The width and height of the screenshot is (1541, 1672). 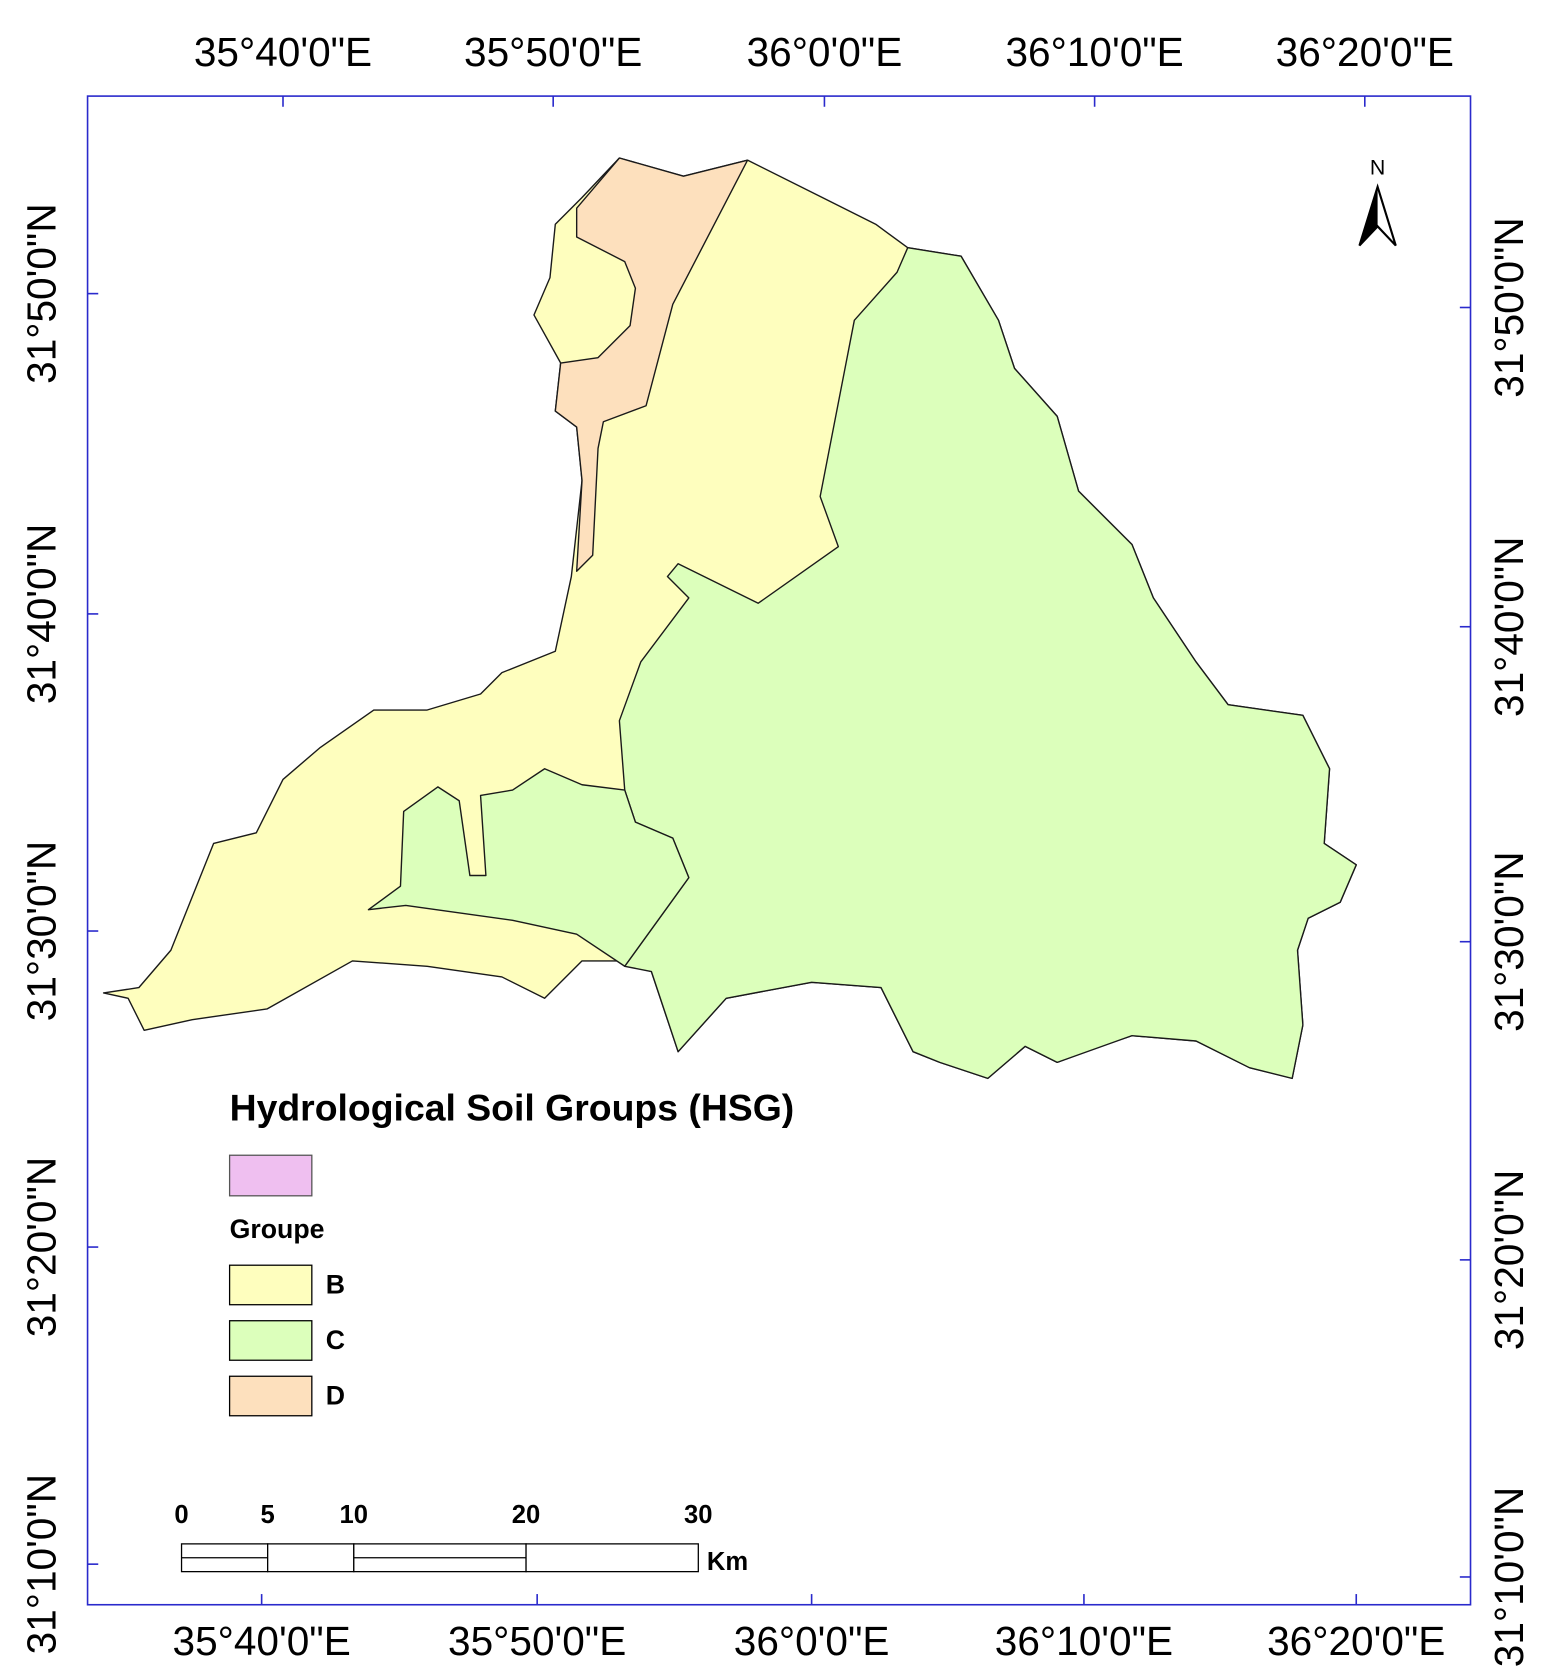 What do you see at coordinates (651, 364) in the screenshot?
I see `soil-zone-d` at bounding box center [651, 364].